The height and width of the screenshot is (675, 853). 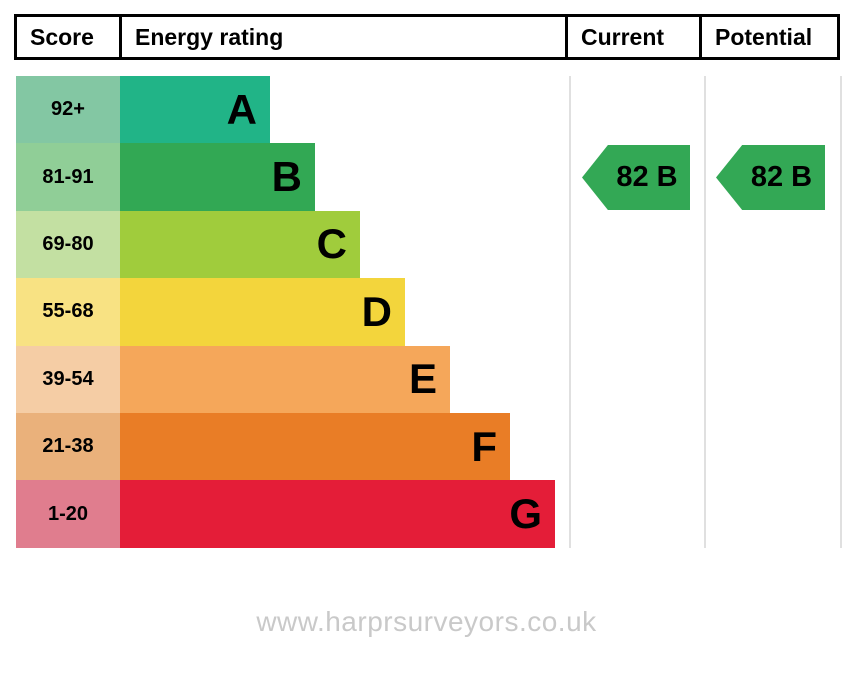 I want to click on band-score-cell: 21-38, so click(x=68, y=446).